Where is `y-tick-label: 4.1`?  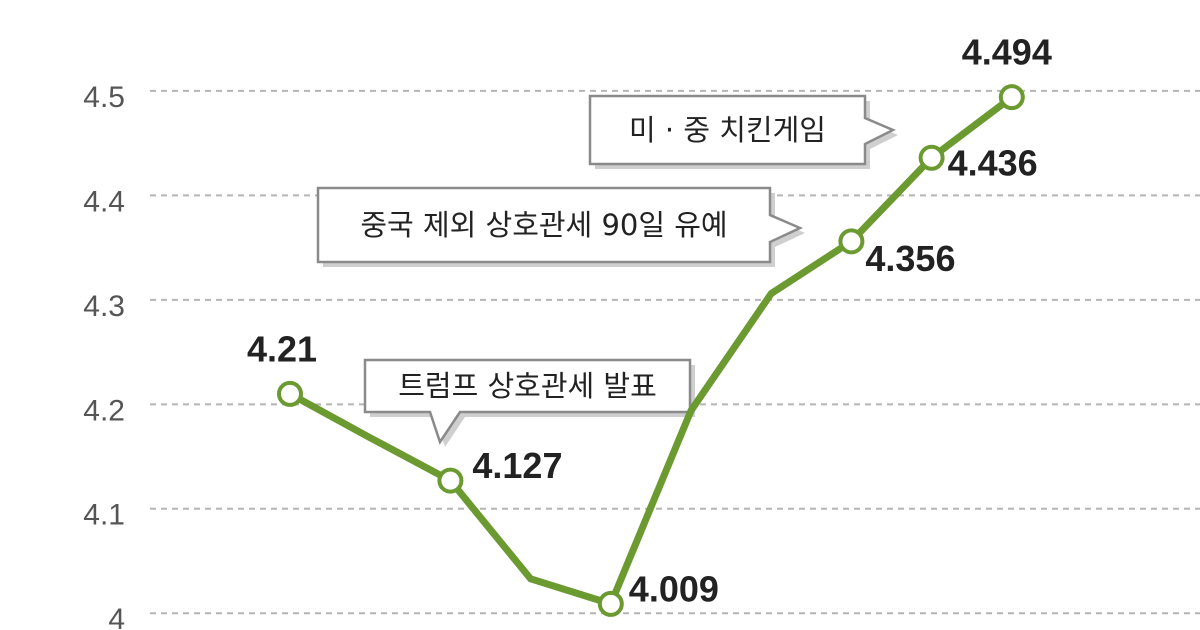
y-tick-label: 4.1 is located at coordinates (104, 515).